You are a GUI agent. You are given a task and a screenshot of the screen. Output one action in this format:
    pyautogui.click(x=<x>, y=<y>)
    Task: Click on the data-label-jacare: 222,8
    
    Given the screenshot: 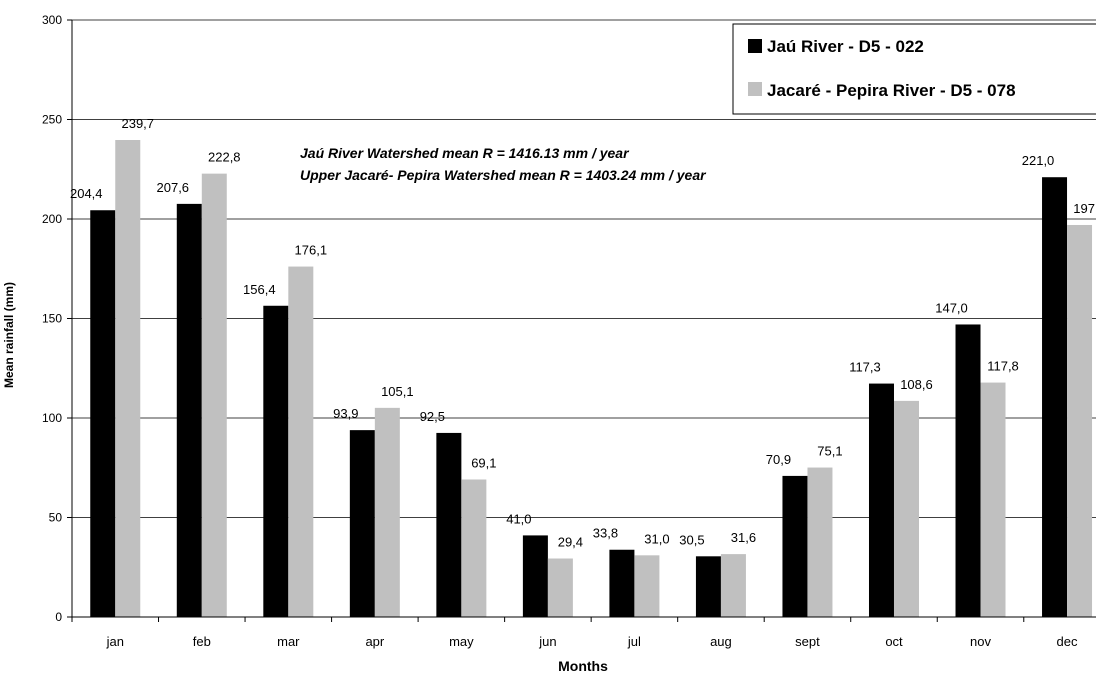 What is the action you would take?
    pyautogui.click(x=224, y=157)
    